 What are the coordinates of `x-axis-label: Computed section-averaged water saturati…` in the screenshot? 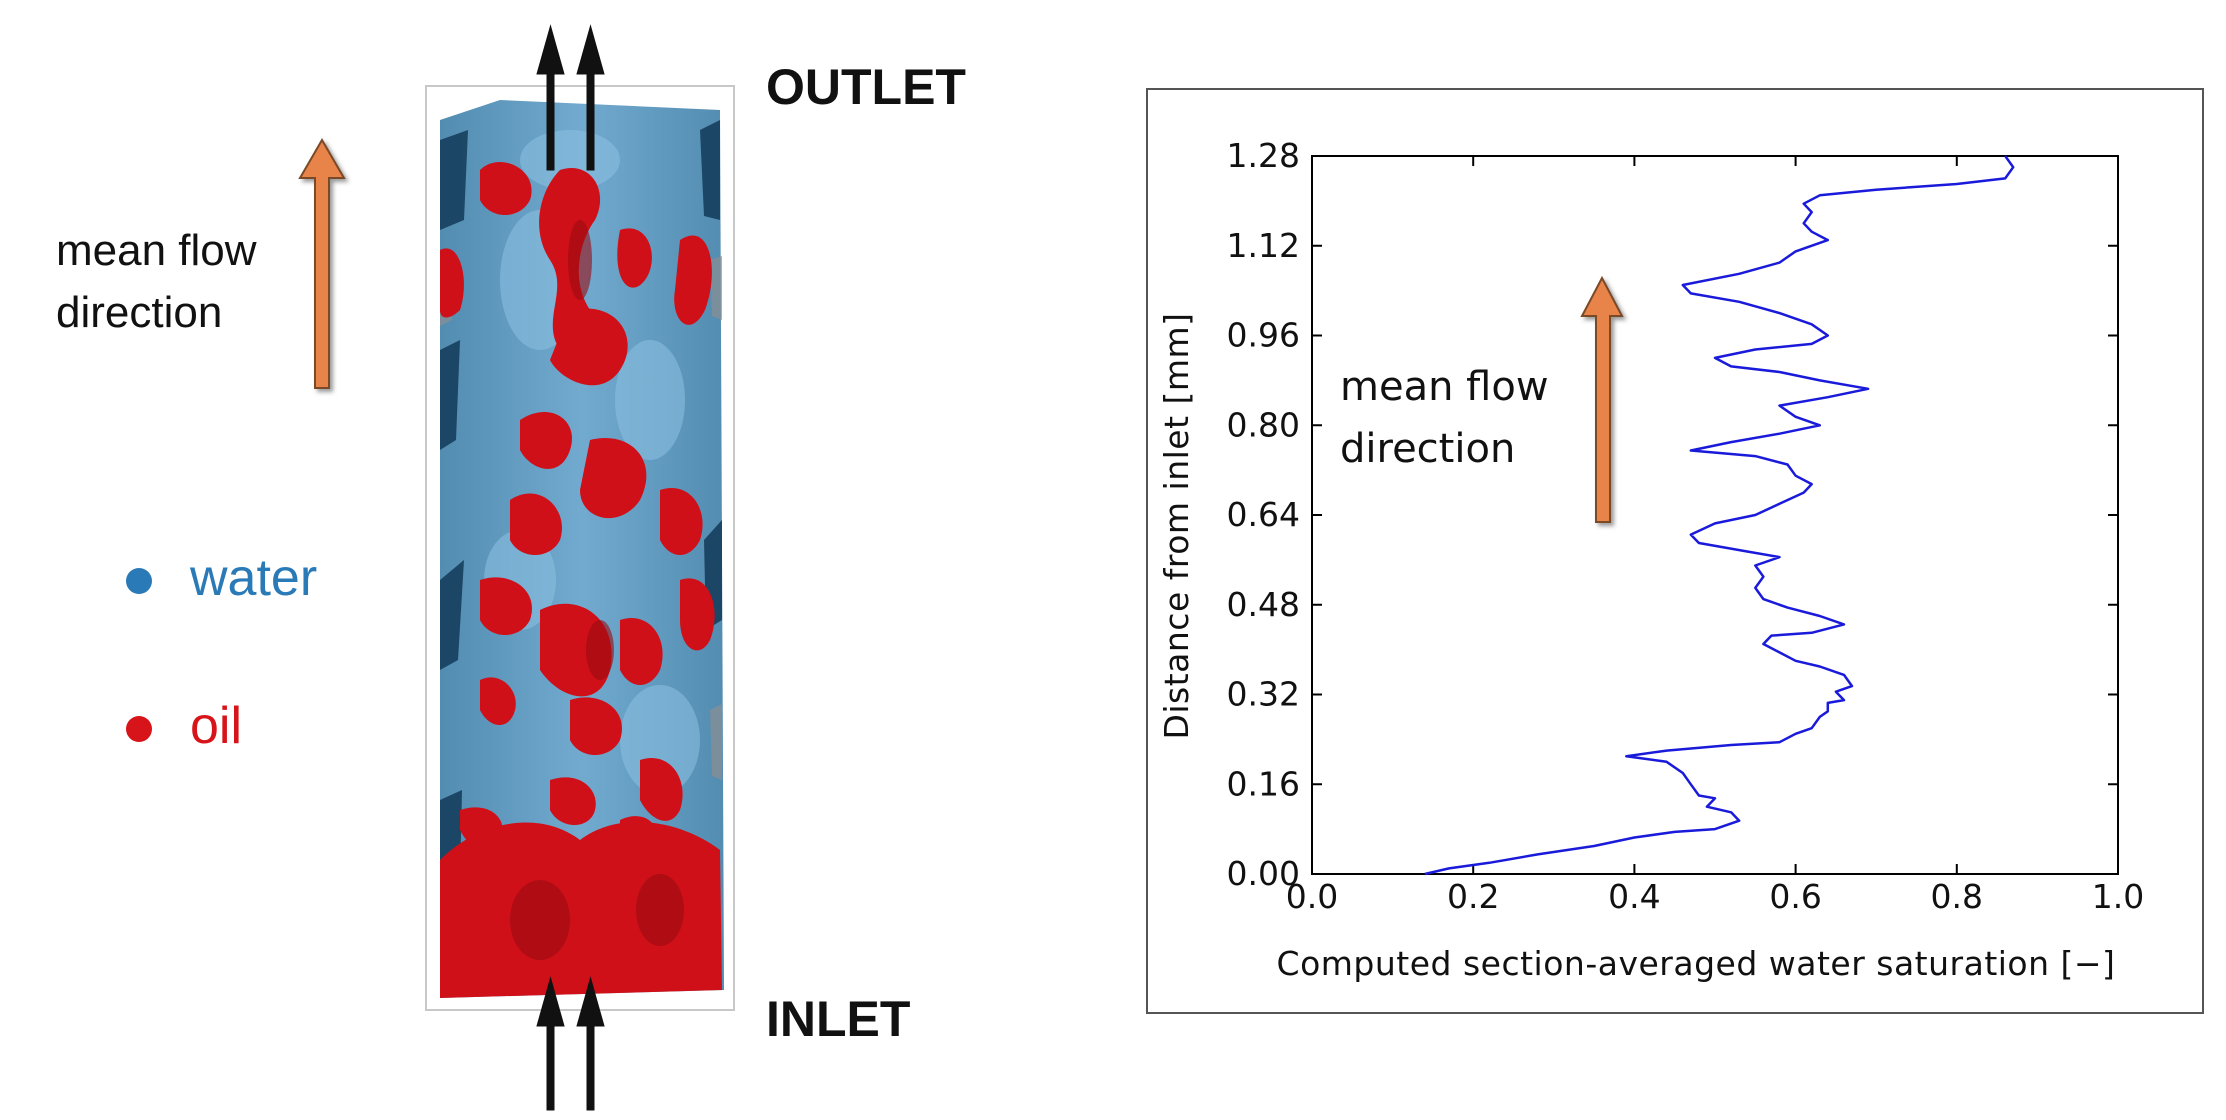 It's located at (1696, 963).